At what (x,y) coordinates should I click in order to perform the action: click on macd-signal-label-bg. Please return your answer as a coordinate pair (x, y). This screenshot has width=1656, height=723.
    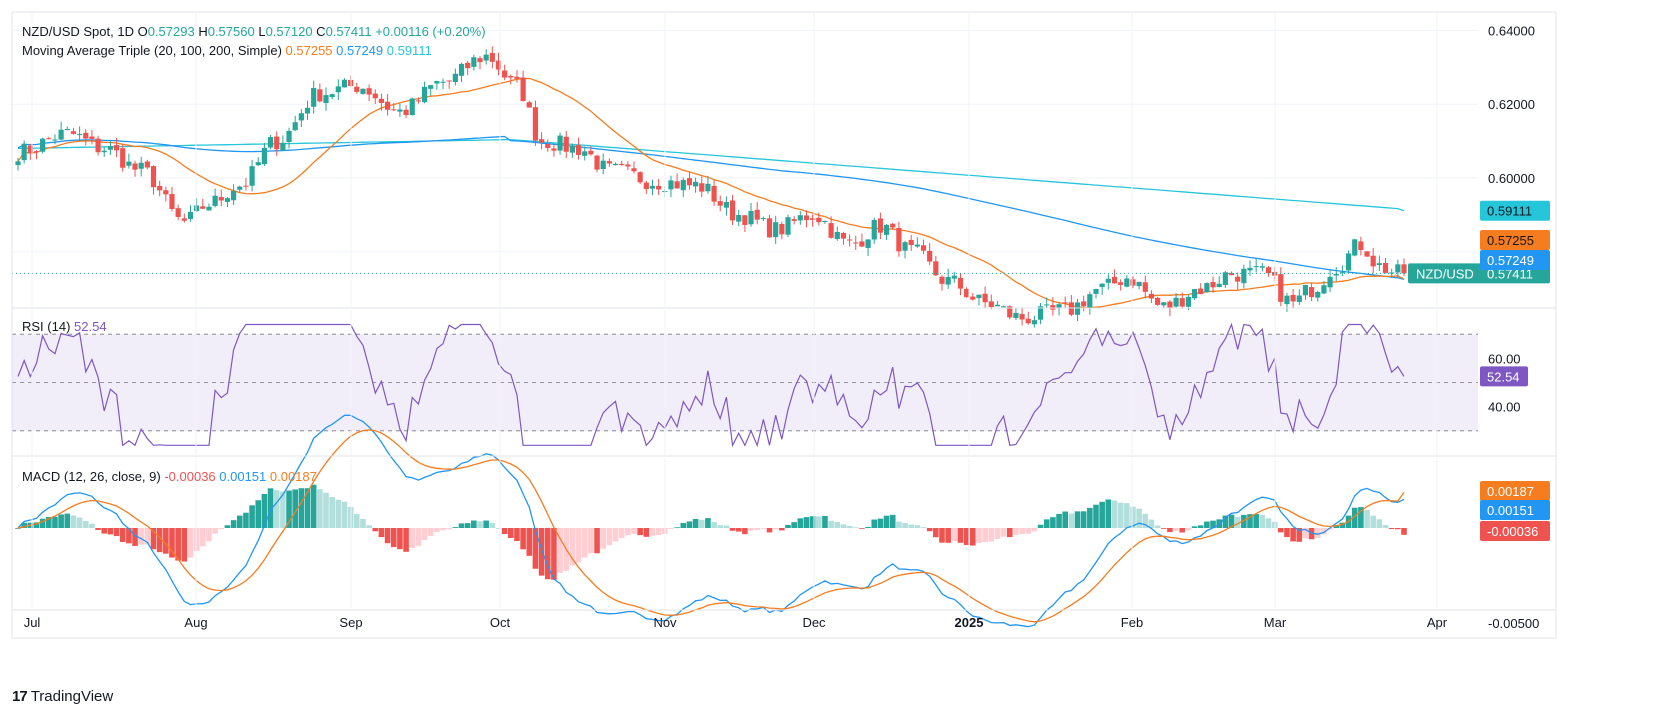
    Looking at the image, I should click on (1515, 491).